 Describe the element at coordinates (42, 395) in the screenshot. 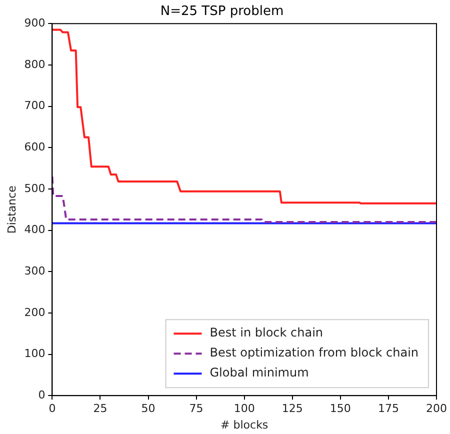

I see `y-tick-label: 0` at that location.